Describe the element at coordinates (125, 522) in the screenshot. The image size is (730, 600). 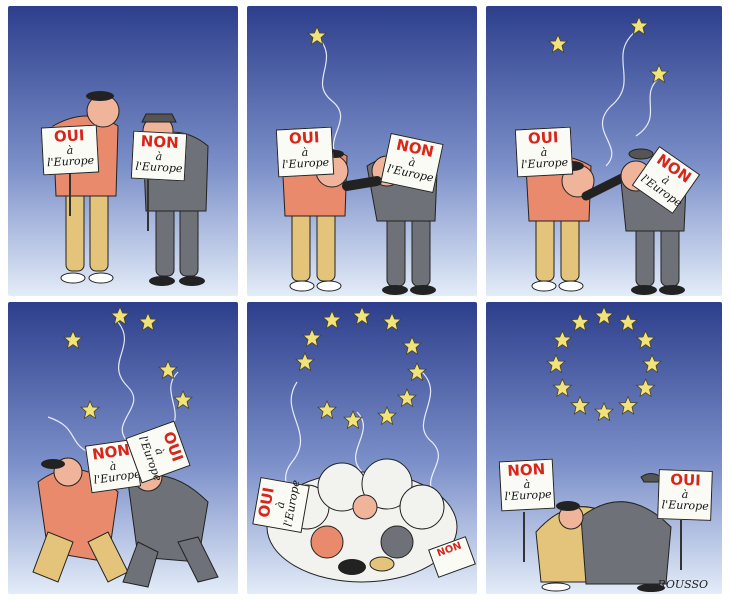
I see `fighters` at that location.